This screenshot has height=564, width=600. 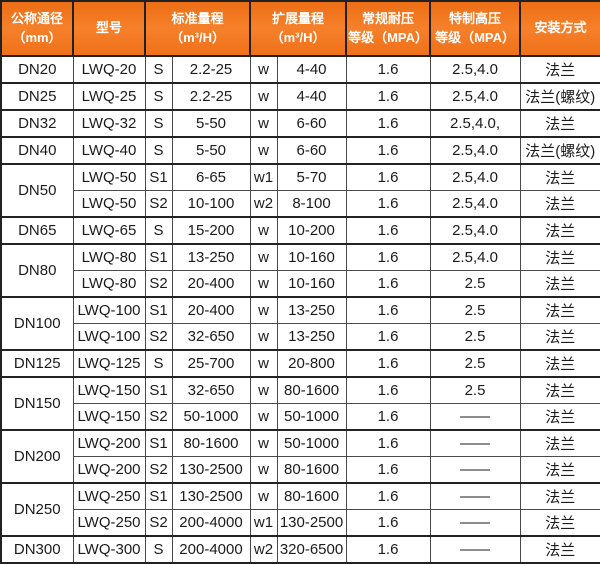 I want to click on cell-nominal-diameter: DN65, so click(x=37, y=230).